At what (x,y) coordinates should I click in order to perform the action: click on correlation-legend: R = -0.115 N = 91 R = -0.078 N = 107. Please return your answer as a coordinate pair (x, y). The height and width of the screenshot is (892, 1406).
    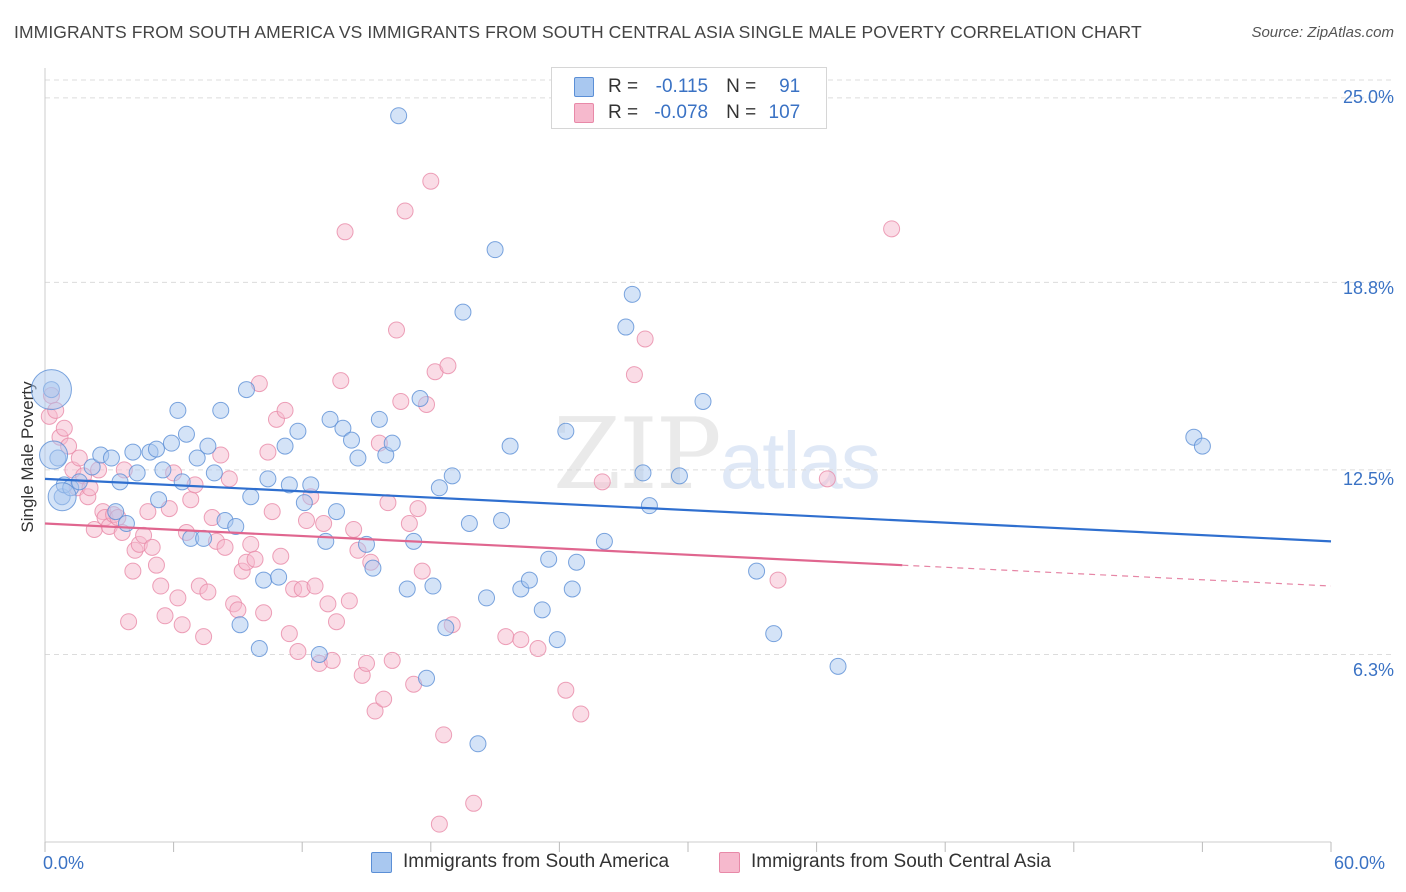
    Looking at the image, I should click on (689, 98).